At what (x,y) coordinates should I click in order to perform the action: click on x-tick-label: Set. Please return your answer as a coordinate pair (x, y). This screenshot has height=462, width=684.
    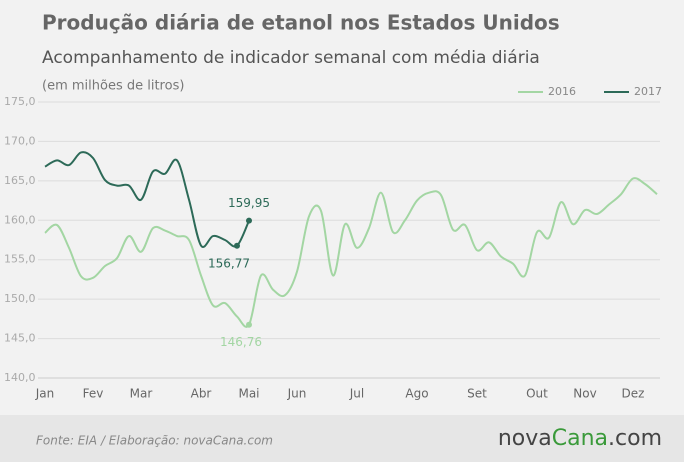
    Looking at the image, I should click on (477, 394).